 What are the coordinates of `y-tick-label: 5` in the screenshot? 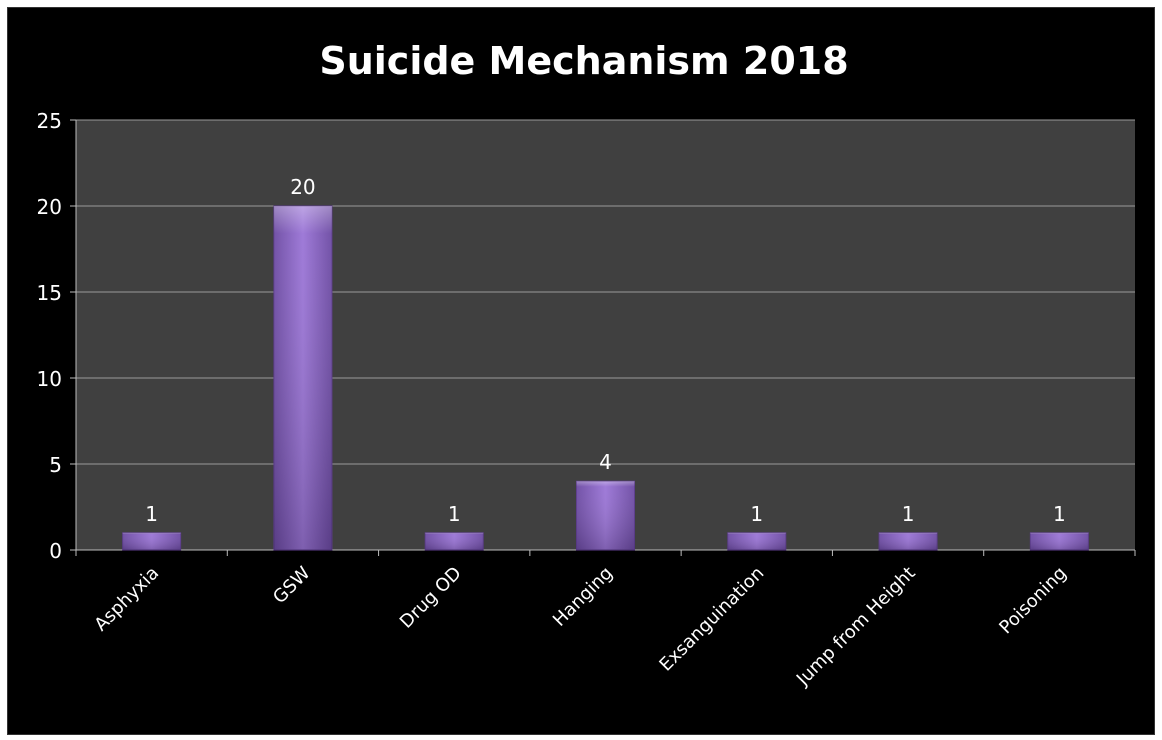 It's located at (55, 465).